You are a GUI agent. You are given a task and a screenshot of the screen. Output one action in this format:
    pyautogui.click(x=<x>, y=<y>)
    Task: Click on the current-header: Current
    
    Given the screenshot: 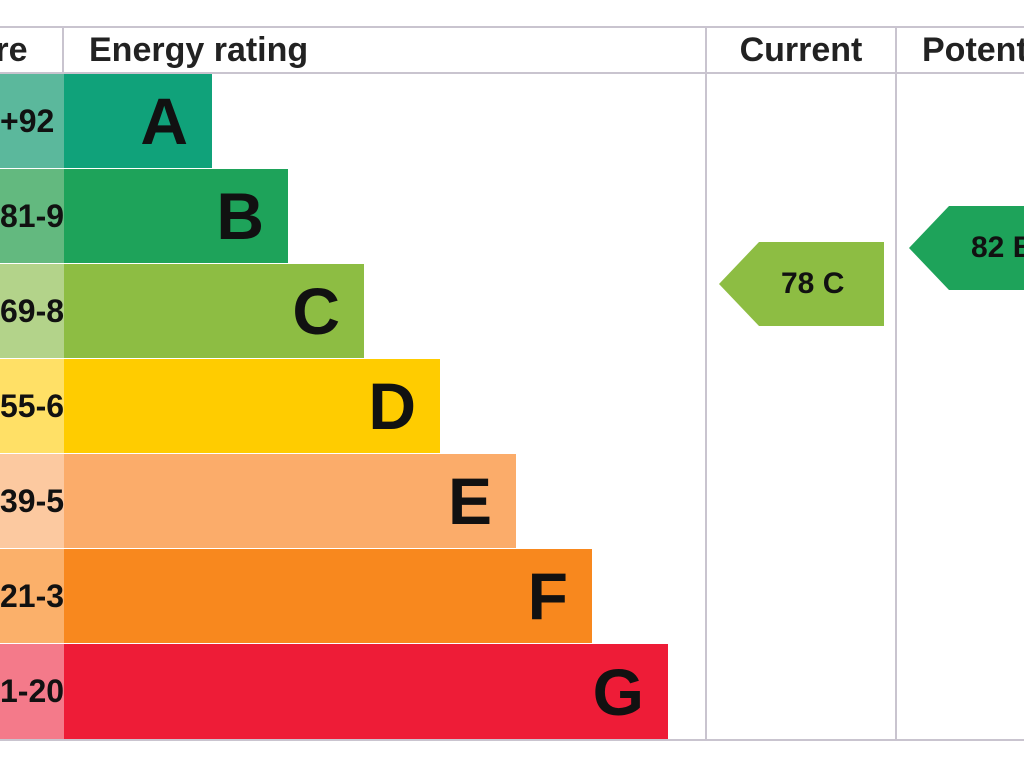 What is the action you would take?
    pyautogui.click(x=801, y=50)
    